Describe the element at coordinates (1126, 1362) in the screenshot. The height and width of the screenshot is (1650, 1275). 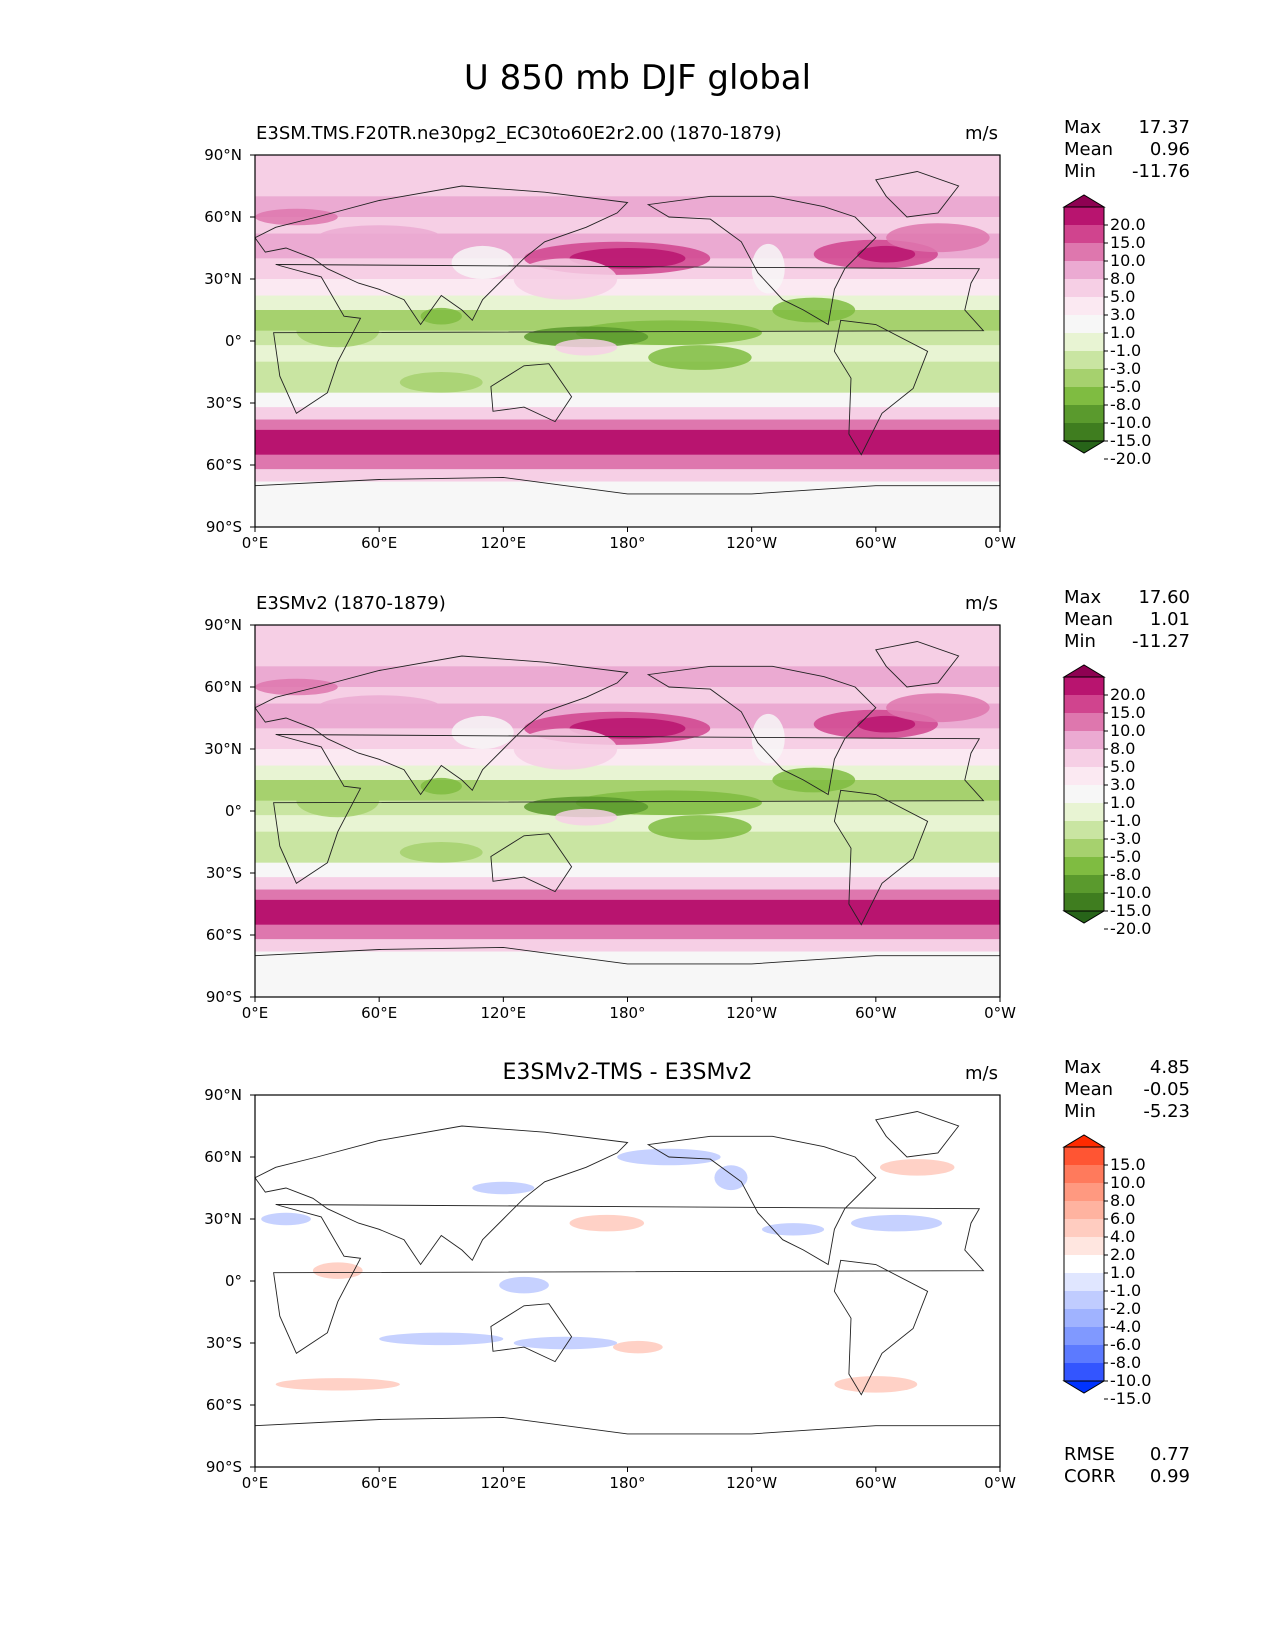
I see `colorbar-label: -8.0` at that location.